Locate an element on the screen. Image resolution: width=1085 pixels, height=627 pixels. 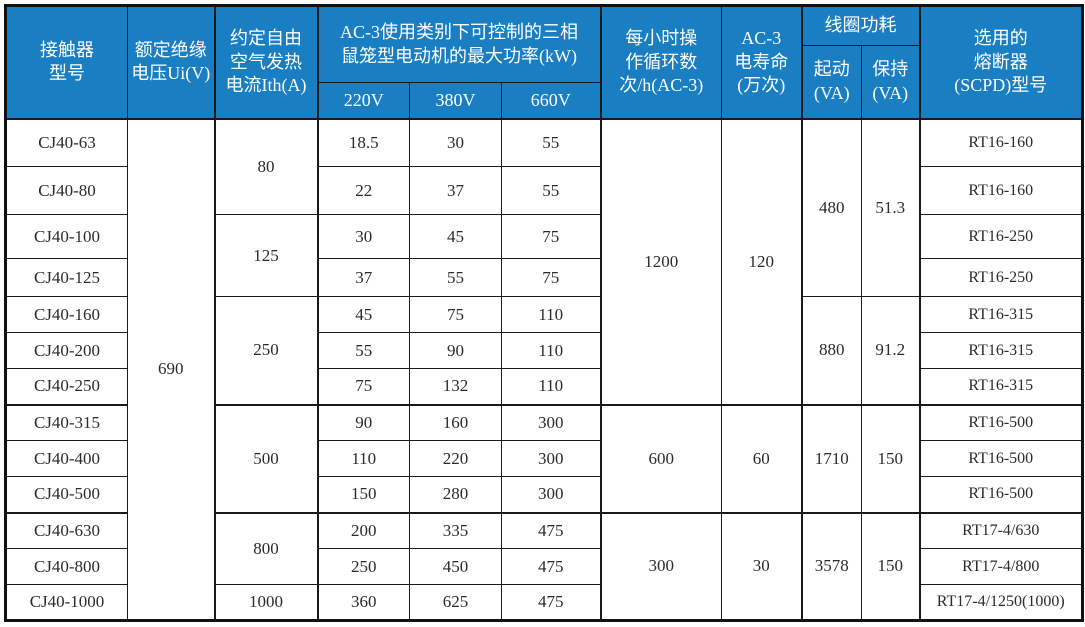
p380-cell: 90 is located at coordinates (455, 350).